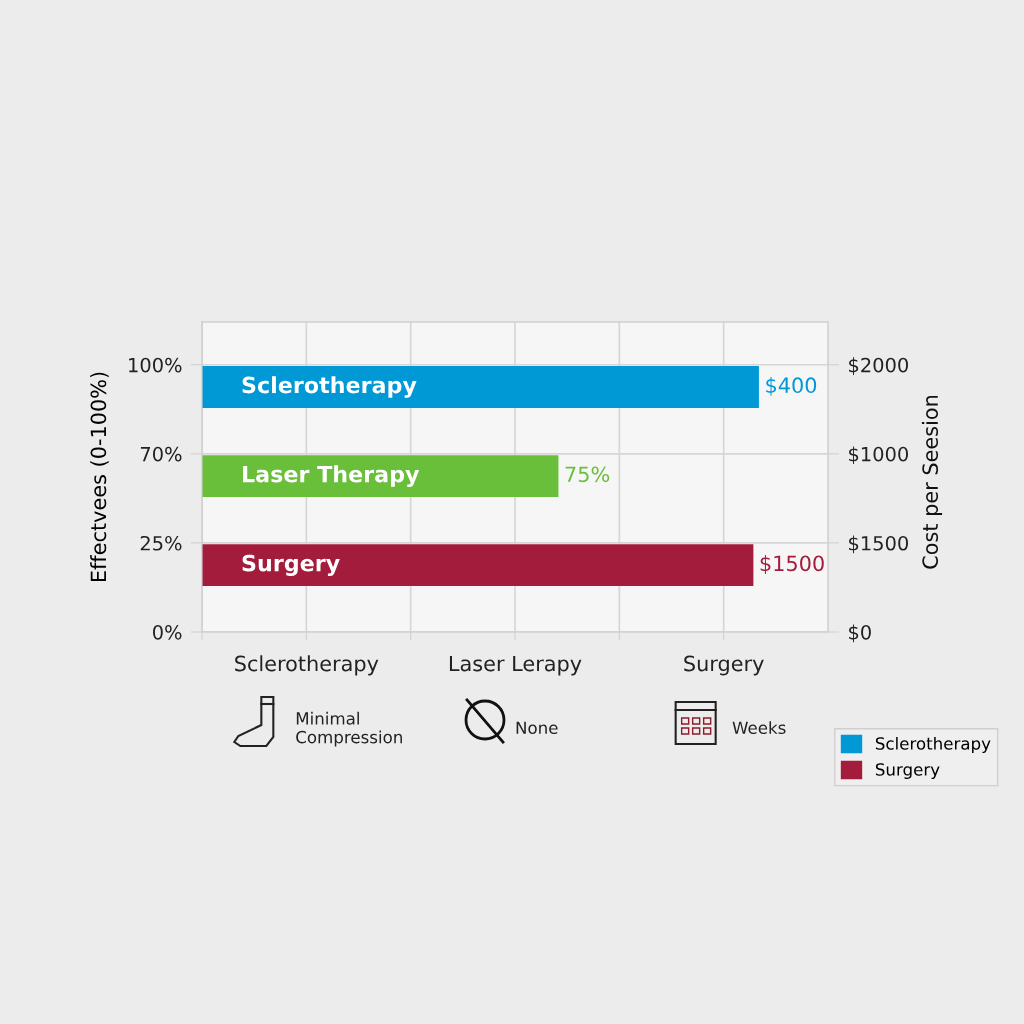 The width and height of the screenshot is (1024, 1024). Describe the element at coordinates (759, 728) in the screenshot. I see `text: Weeks` at that location.